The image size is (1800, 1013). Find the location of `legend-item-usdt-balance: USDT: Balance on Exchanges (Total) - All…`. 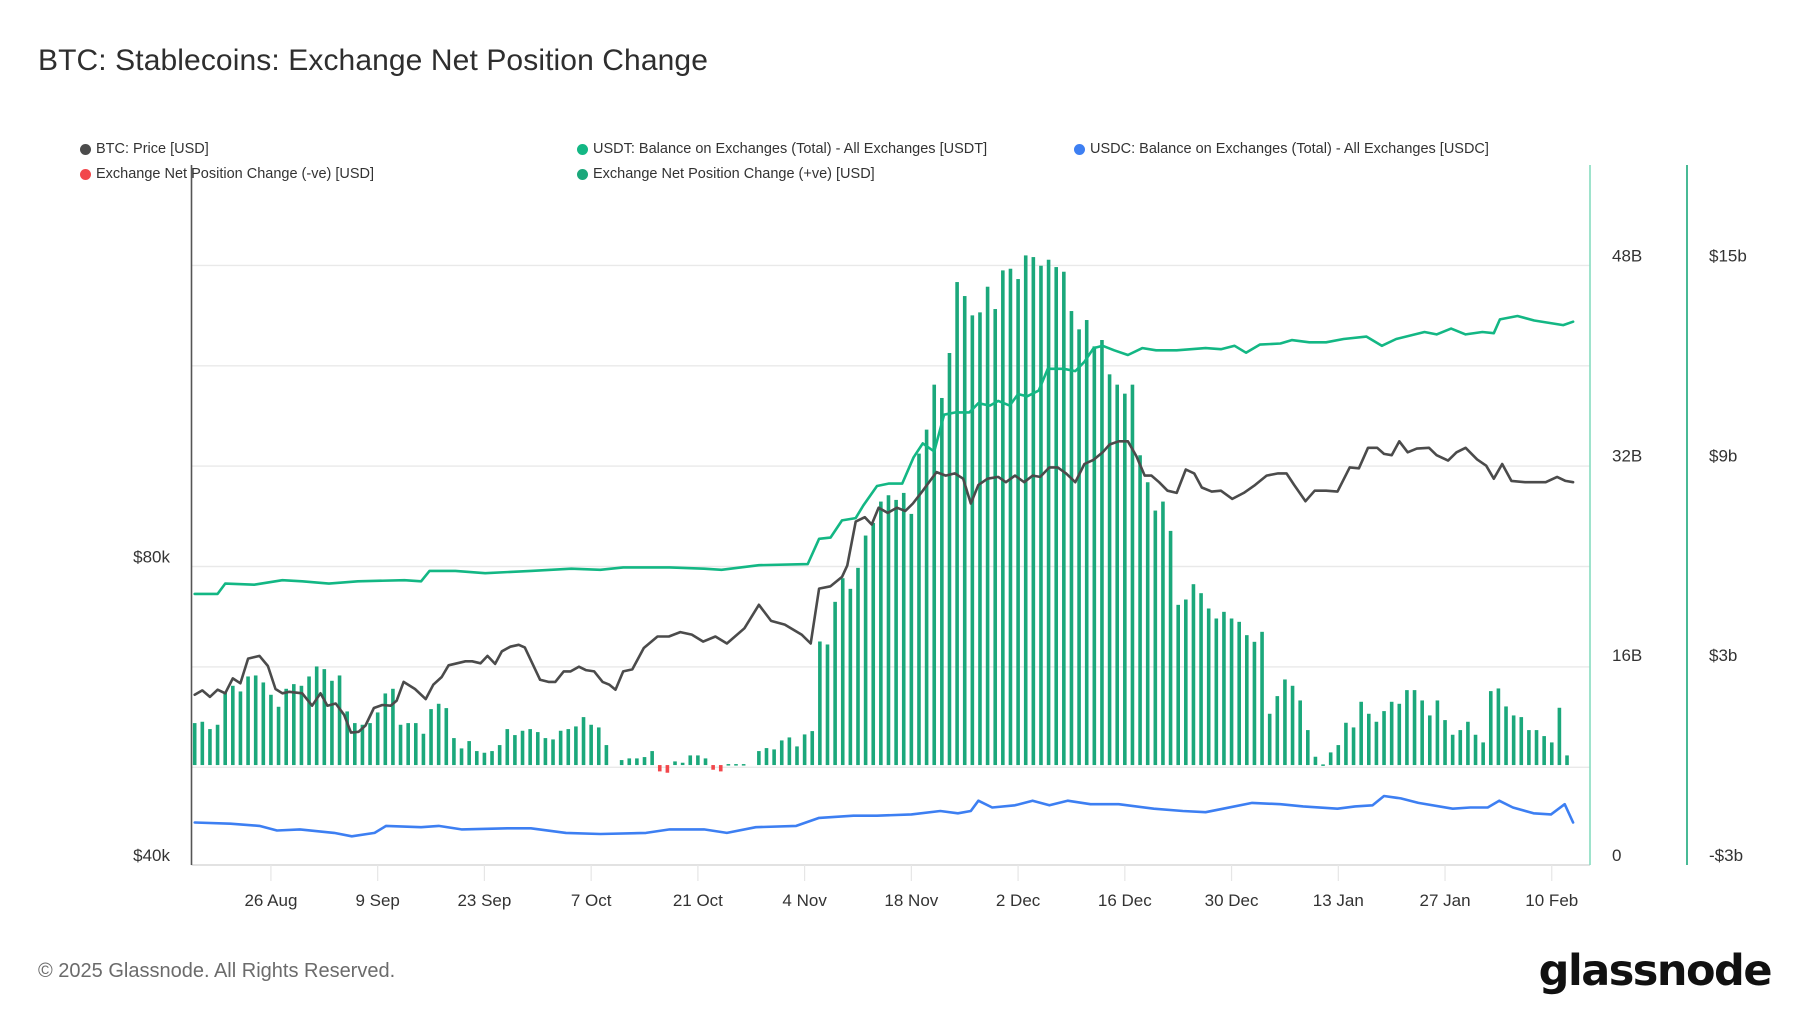

legend-item-usdt-balance: USDT: Balance on Exchanges (Total) - All… is located at coordinates (782, 149).